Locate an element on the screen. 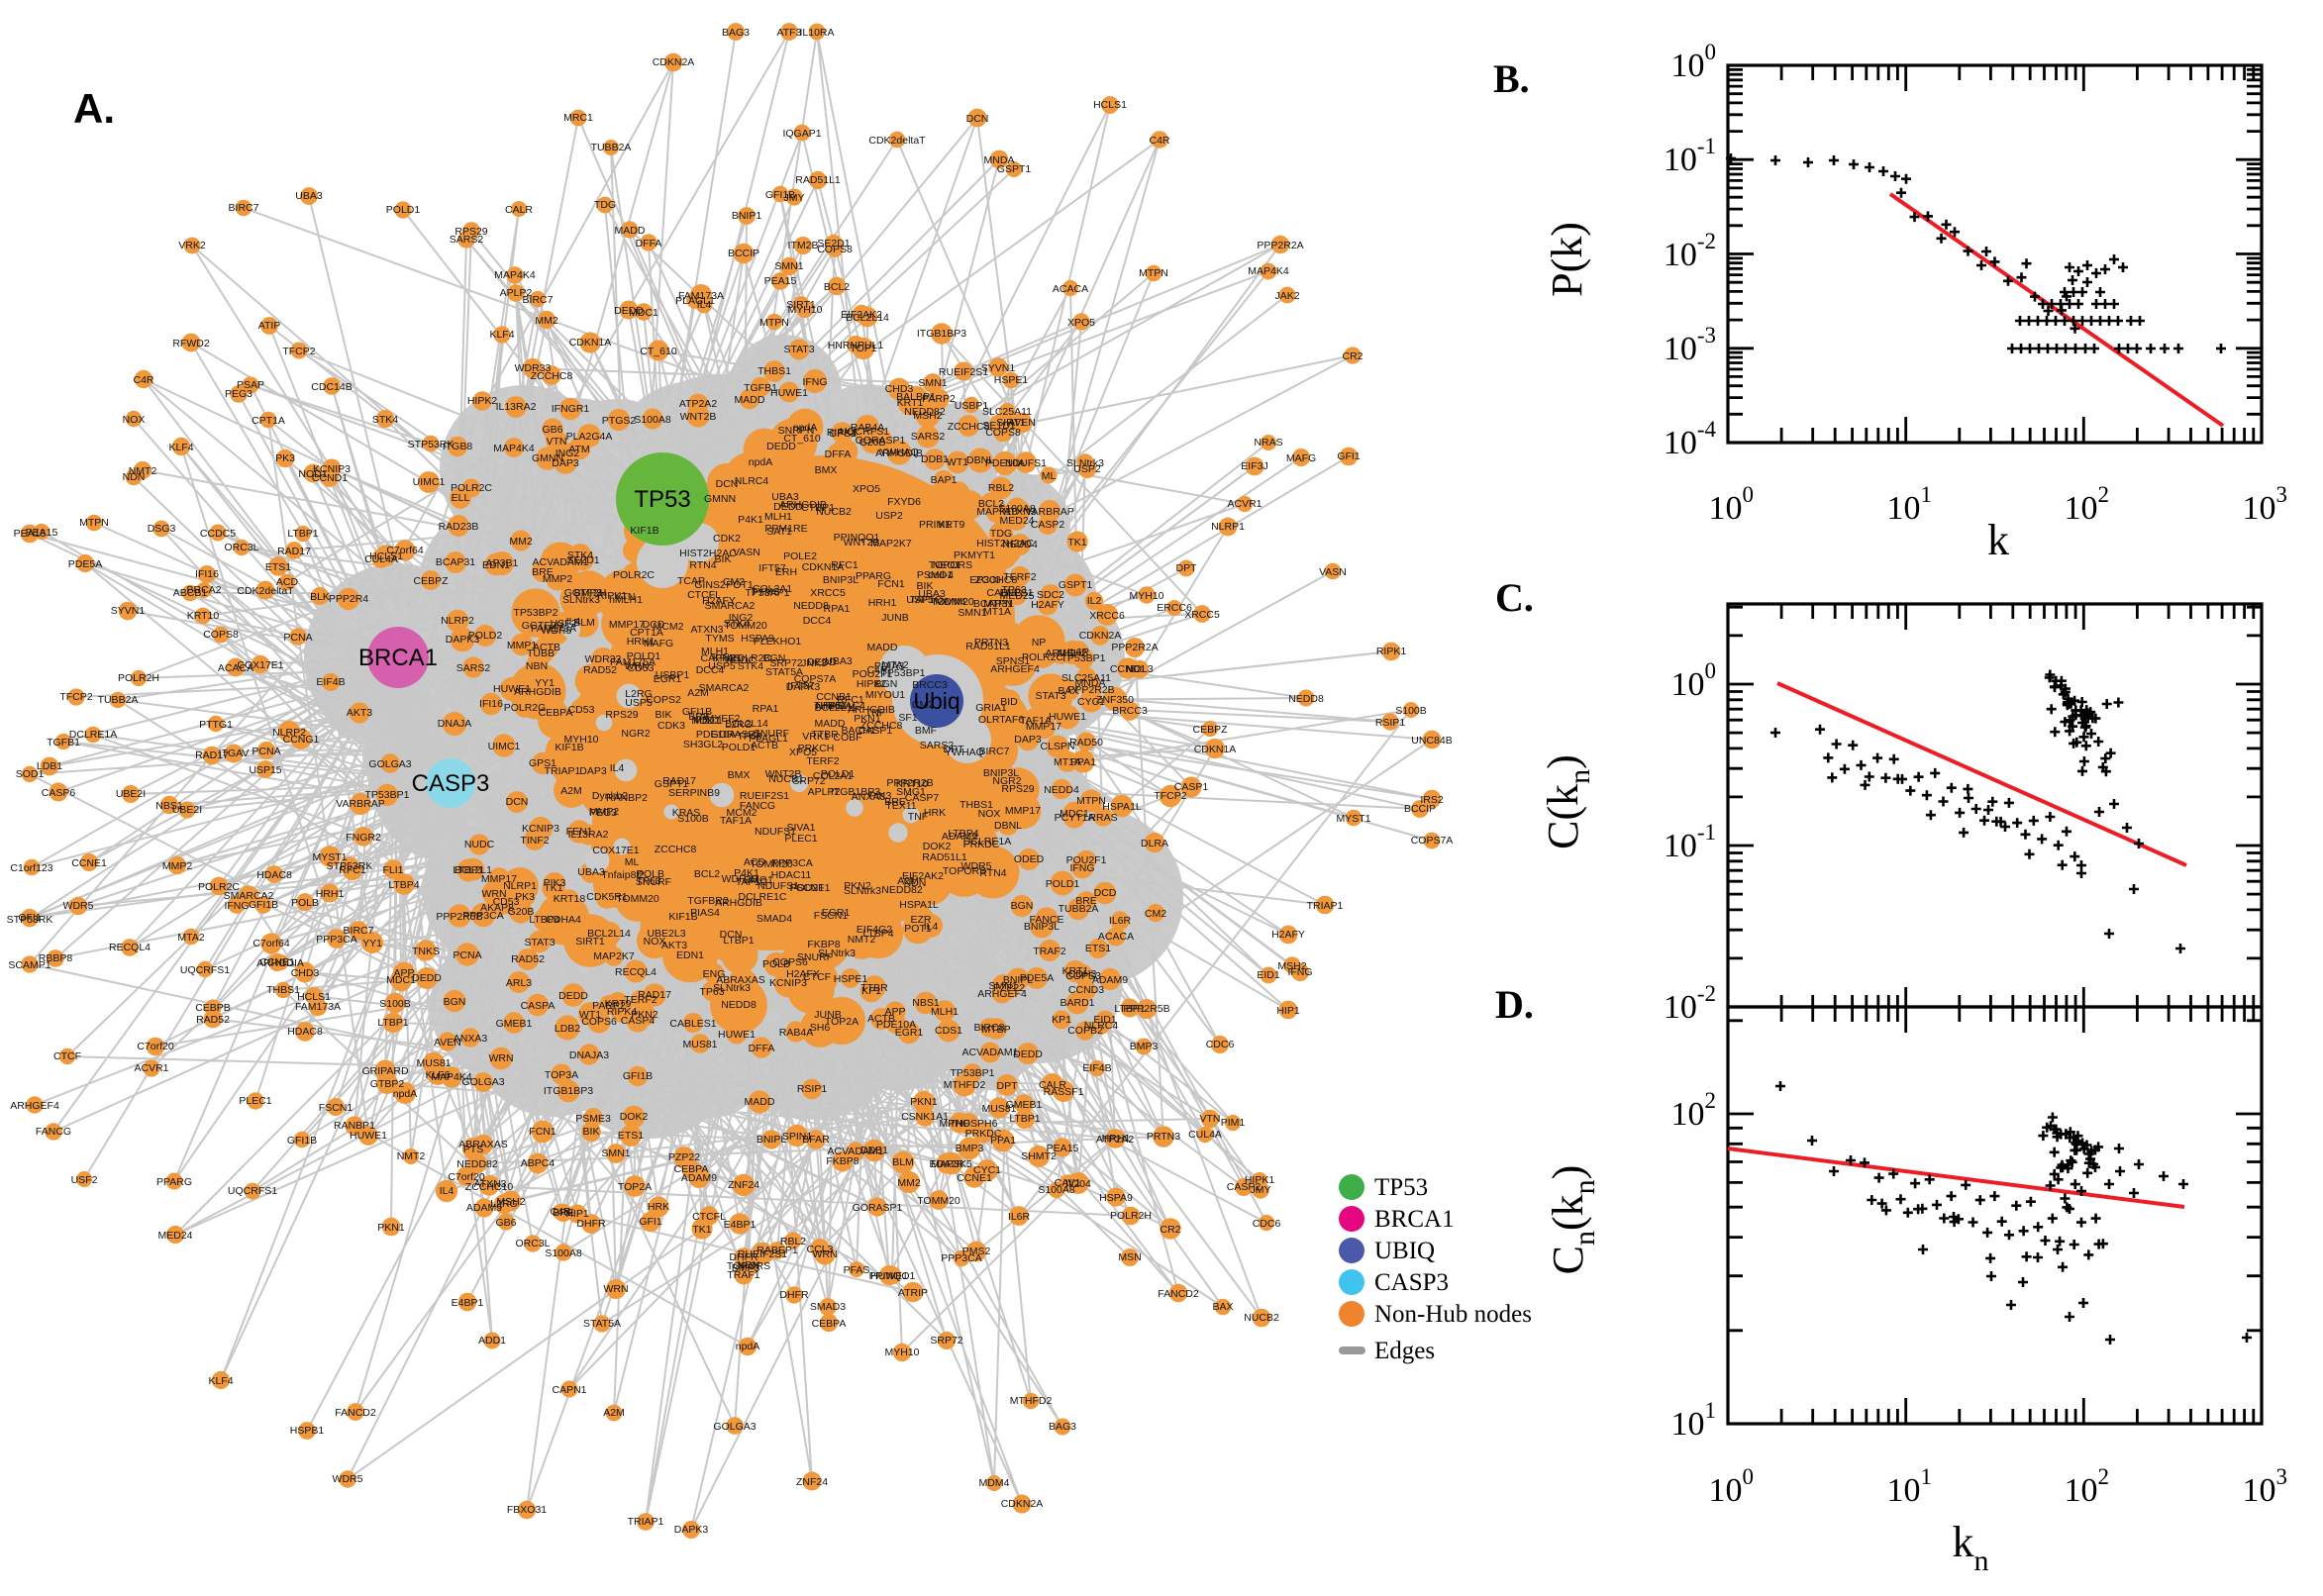 This screenshot has height=1596, width=2323. svg-text: BNIPL is located at coordinates (772, 1140).